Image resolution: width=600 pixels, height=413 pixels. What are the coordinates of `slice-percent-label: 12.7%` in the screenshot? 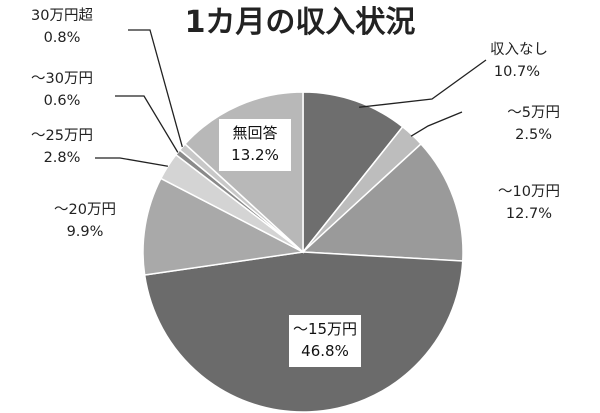 It's located at (529, 214).